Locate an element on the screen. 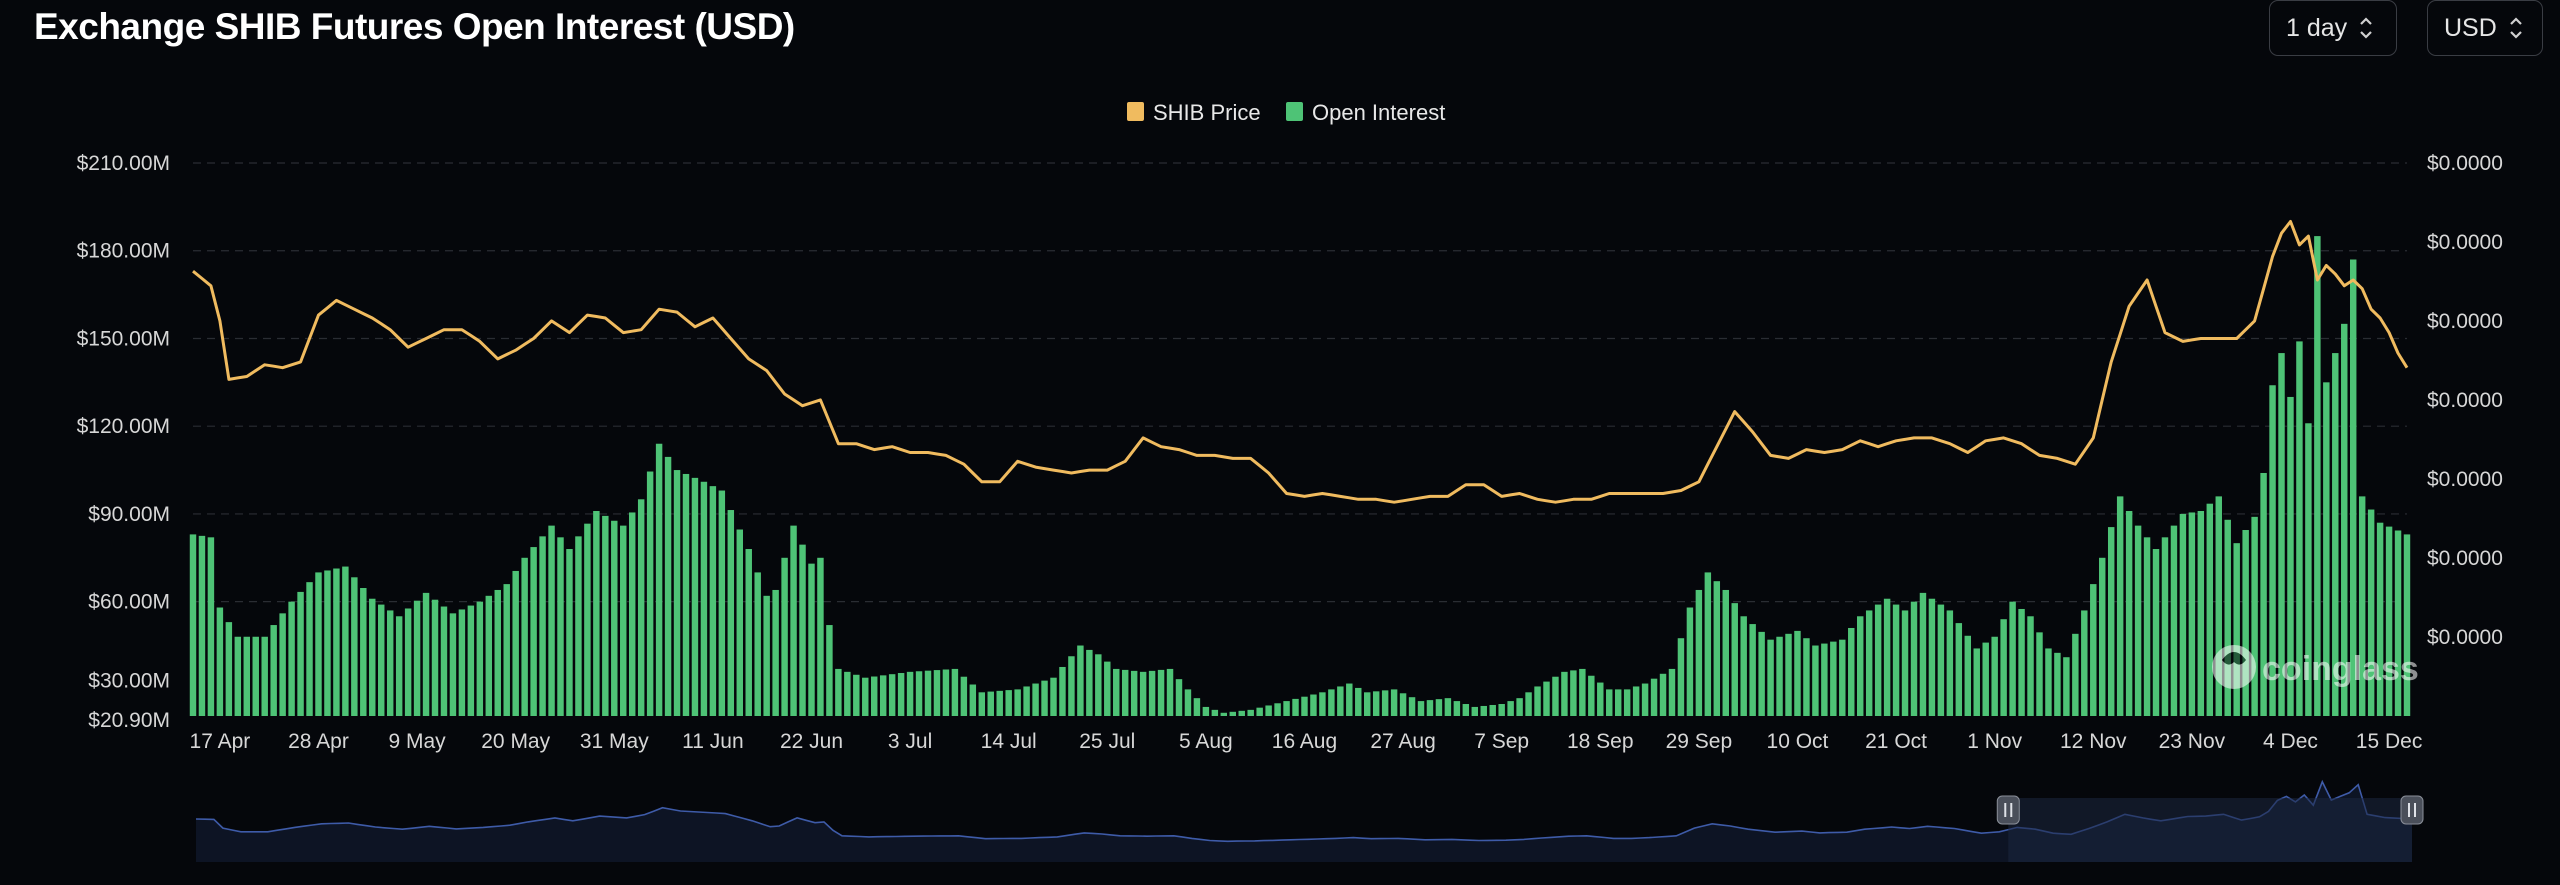 This screenshot has width=2560, height=885. currency-select: USD is located at coordinates (2485, 28).